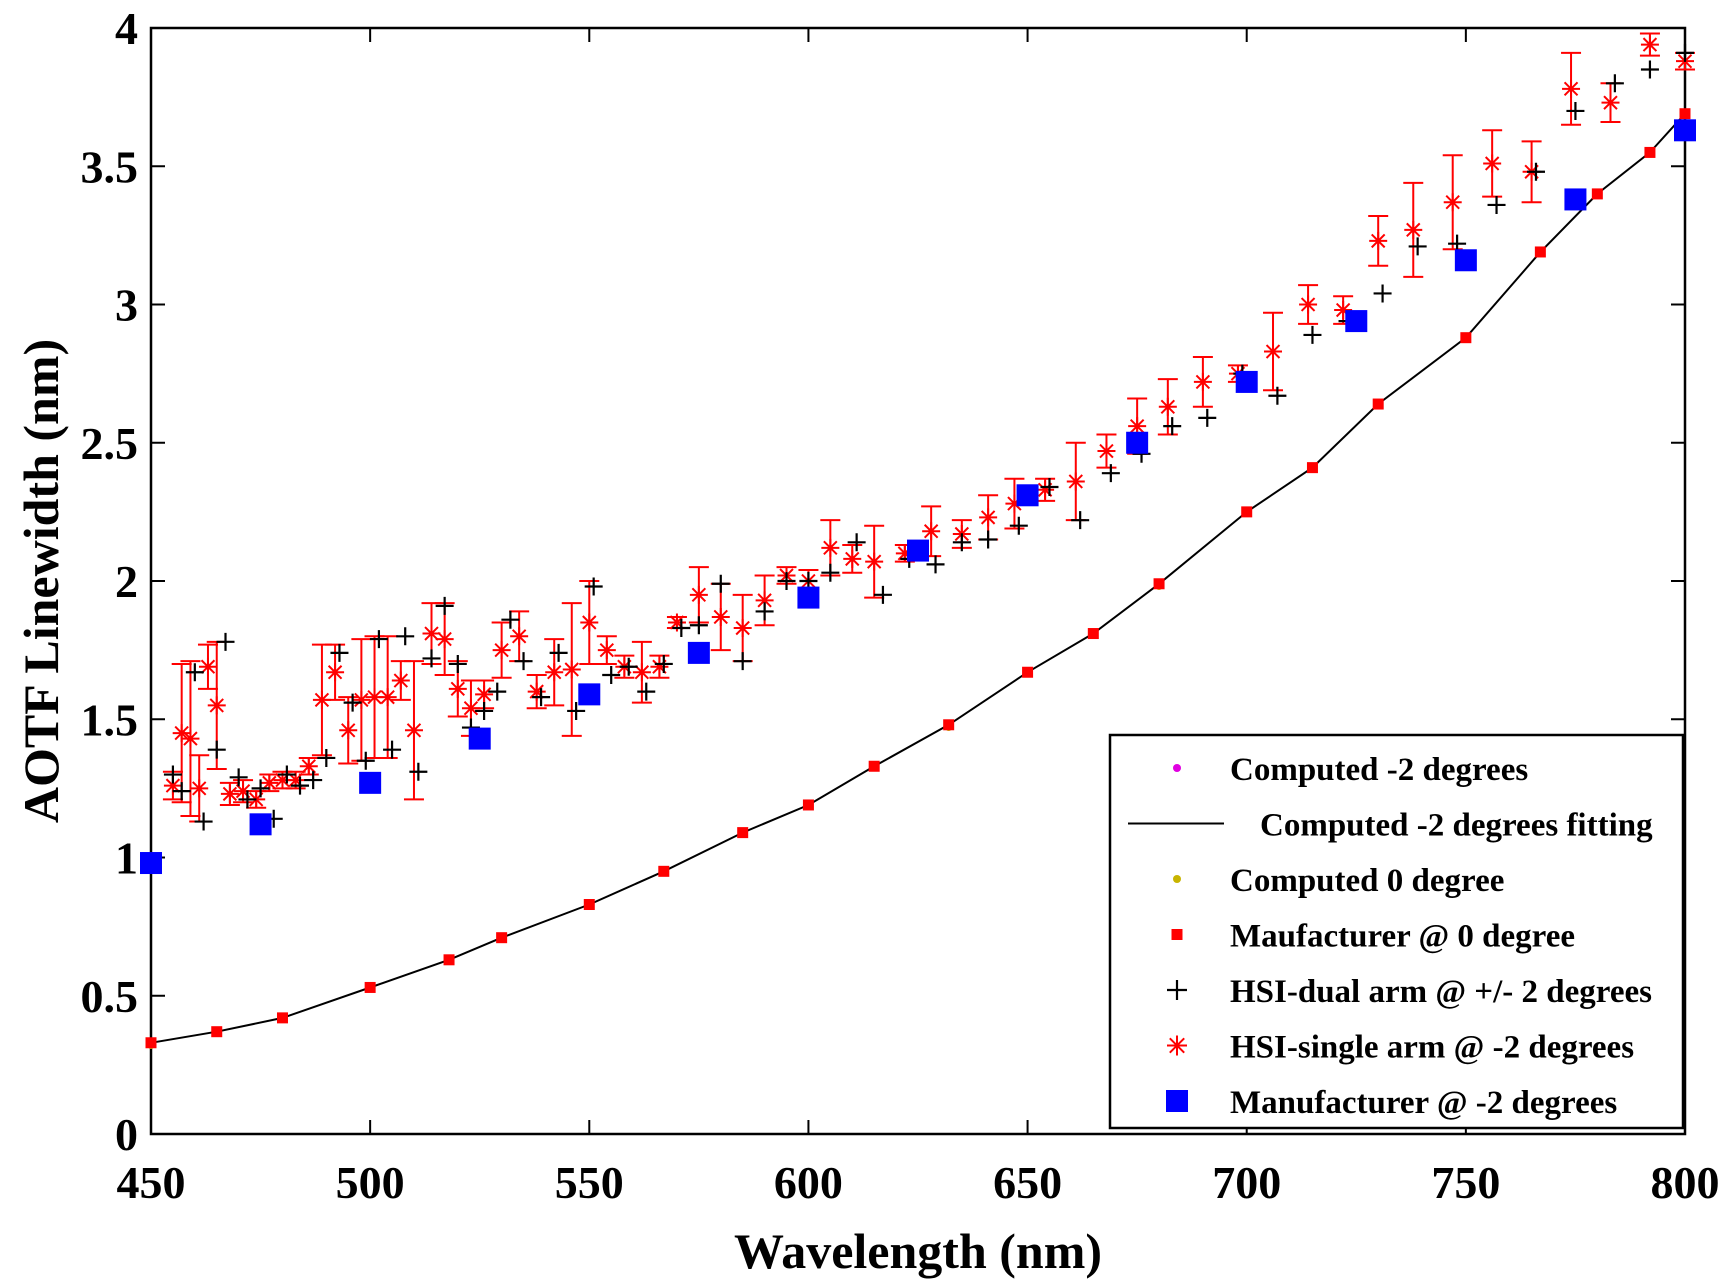  What do you see at coordinates (110, 996) in the screenshot?
I see `y-tick-label: 0.5` at bounding box center [110, 996].